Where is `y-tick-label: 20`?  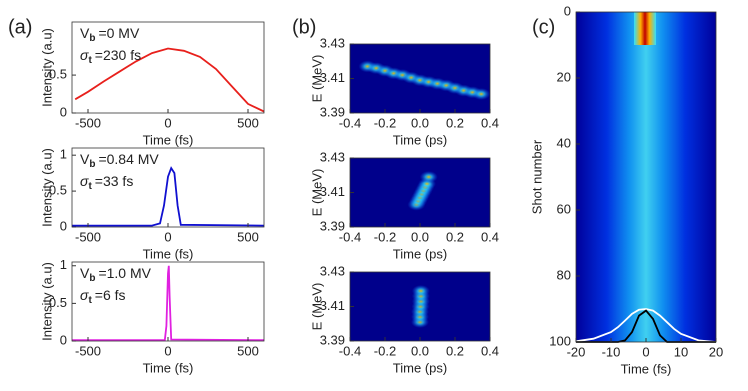
y-tick-label: 20 is located at coordinates (564, 76).